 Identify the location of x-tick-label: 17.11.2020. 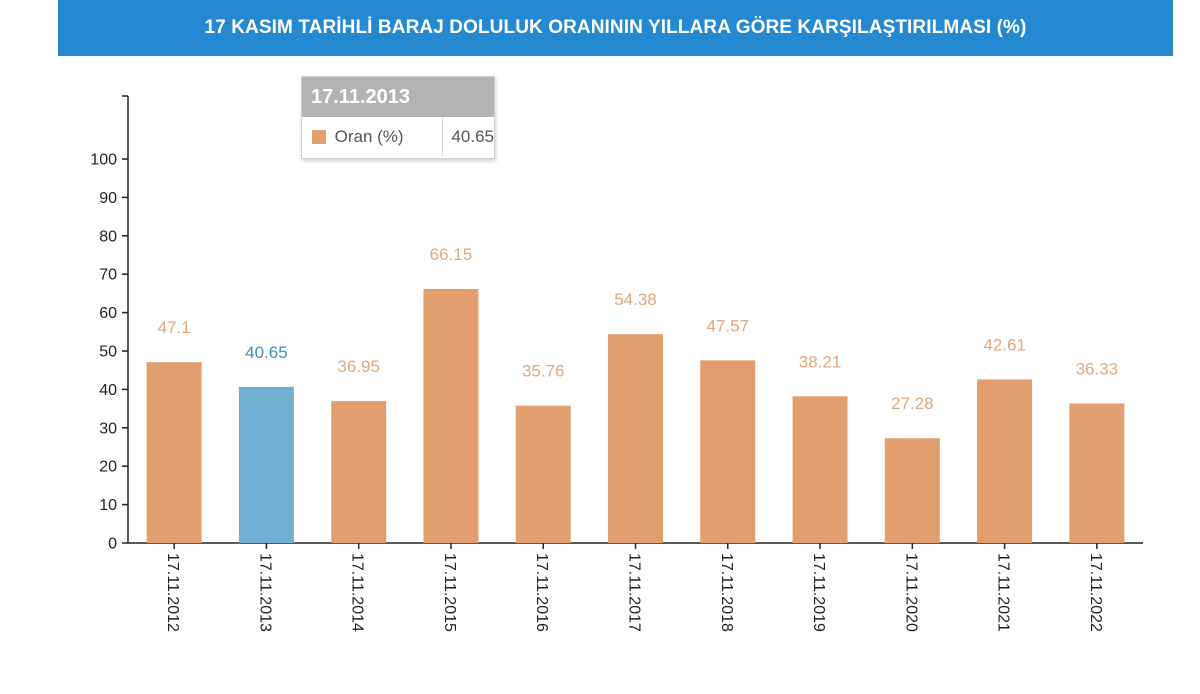
(910, 592).